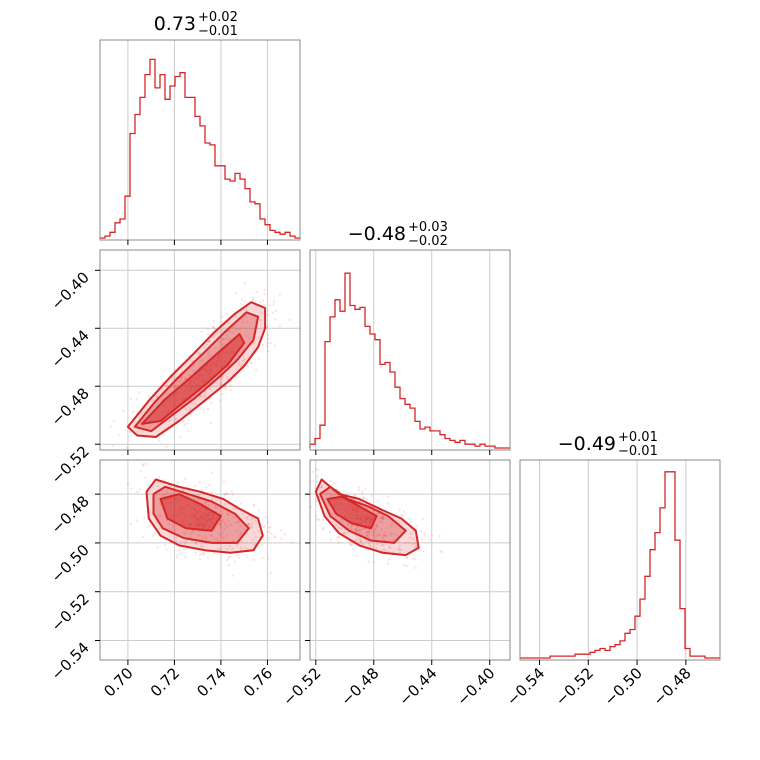  Describe the element at coordinates (70, 348) in the screenshot. I see `y-tick-label: −0.44` at that location.